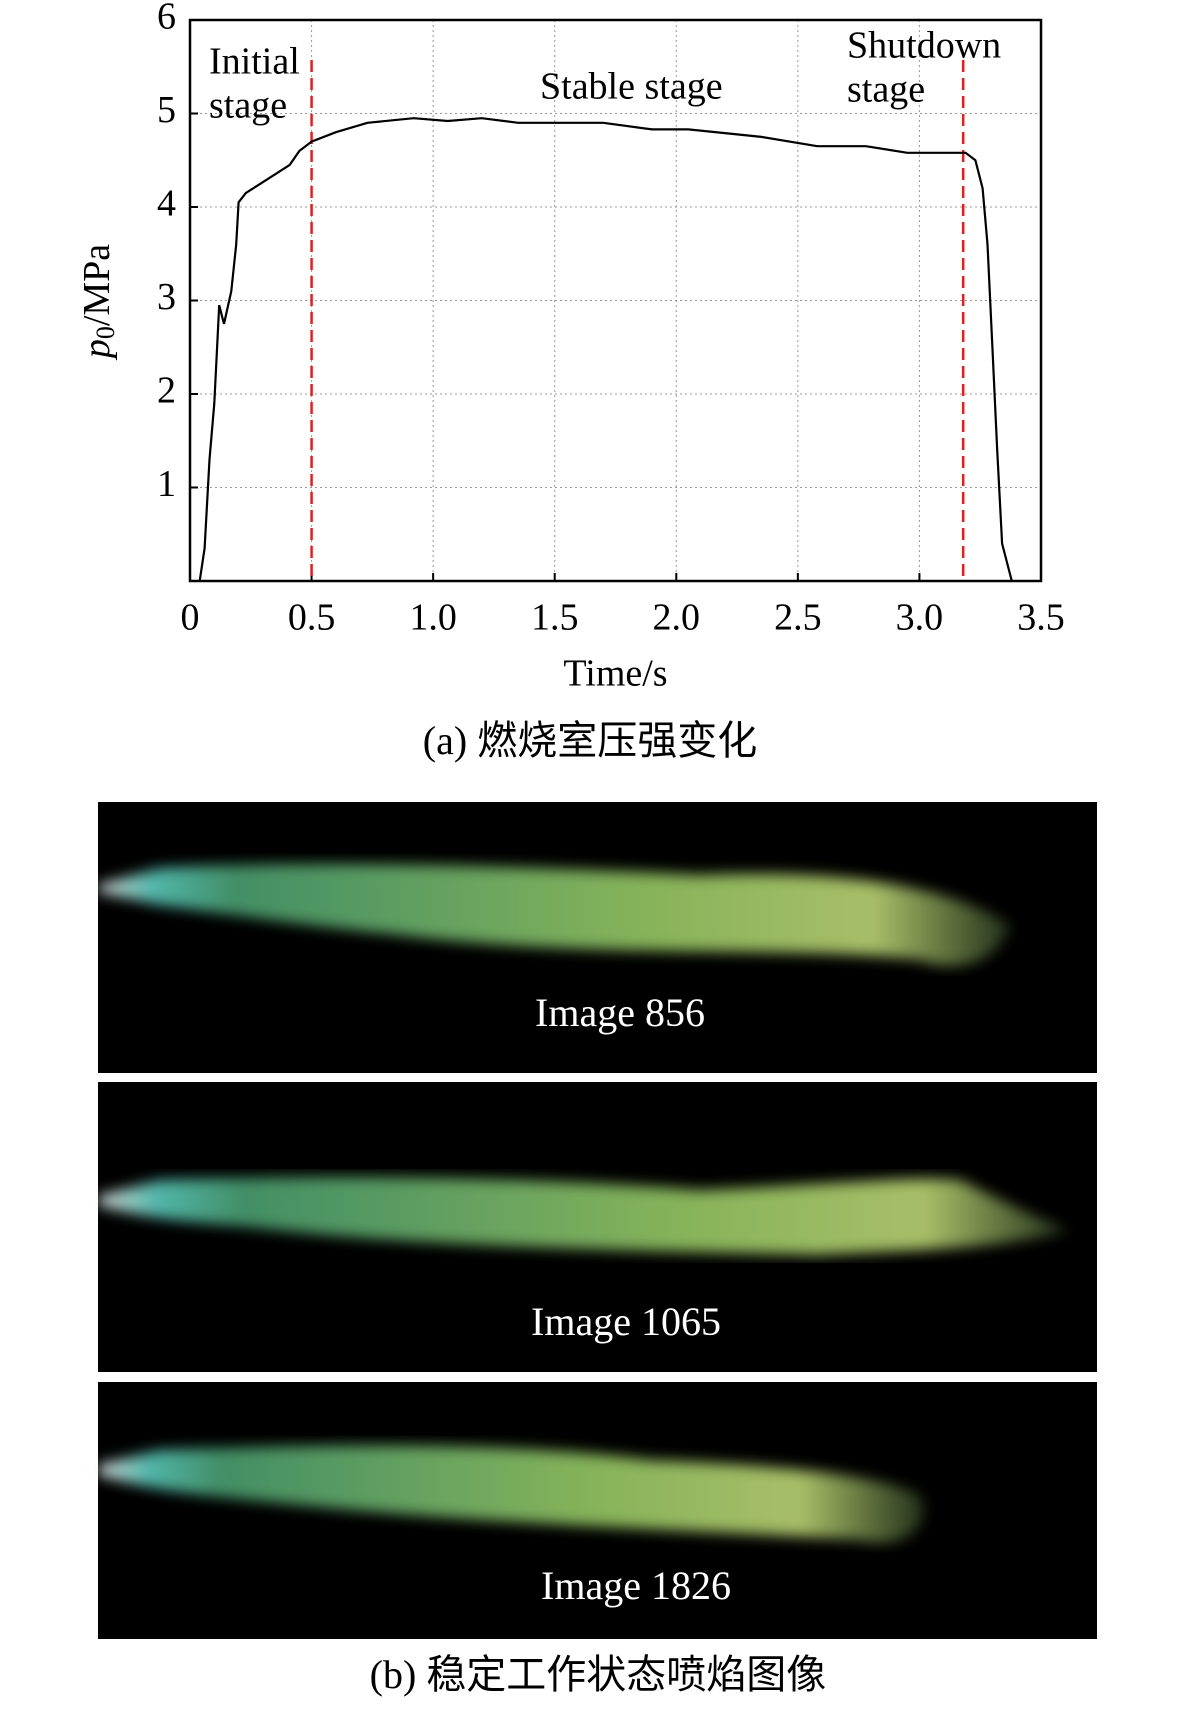 This screenshot has height=1735, width=1181. What do you see at coordinates (97, 285) in the screenshot?
I see `y-axis-label-part: /MPa` at bounding box center [97, 285].